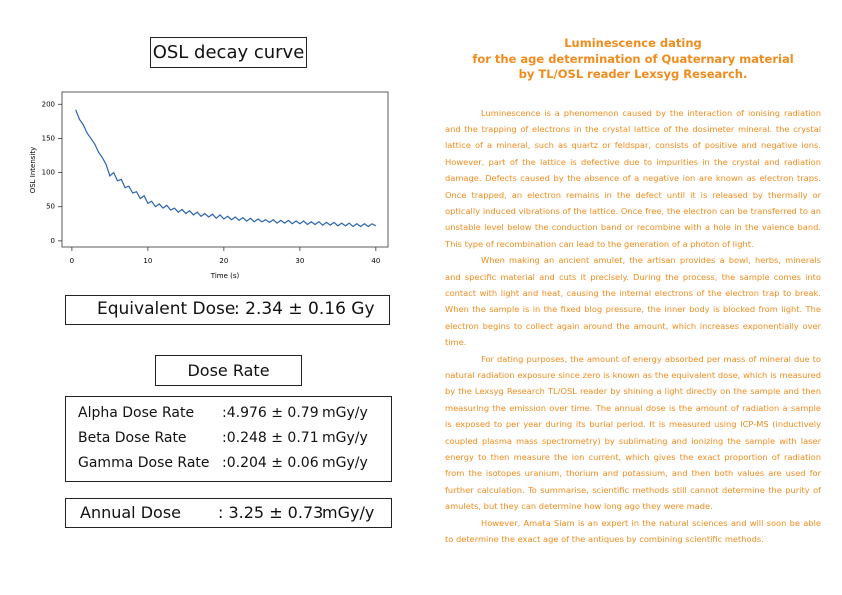  What do you see at coordinates (304, 309) in the screenshot?
I see `value: : 2.34 ± 0.16 Gy` at bounding box center [304, 309].